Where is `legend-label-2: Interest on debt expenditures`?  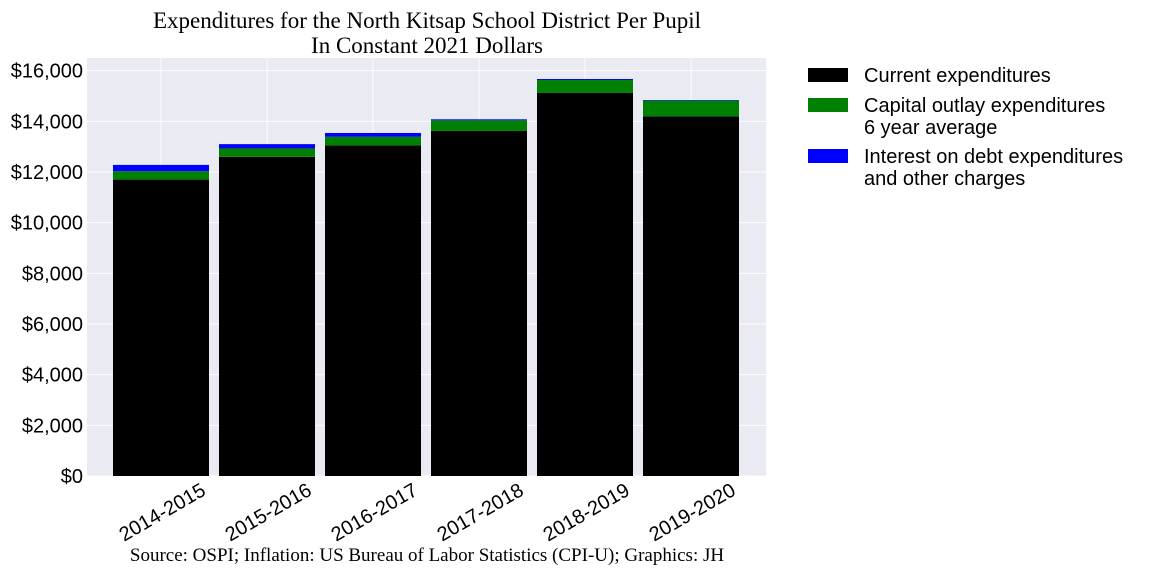
legend-label-2: Interest on debt expenditures is located at coordinates (993, 157).